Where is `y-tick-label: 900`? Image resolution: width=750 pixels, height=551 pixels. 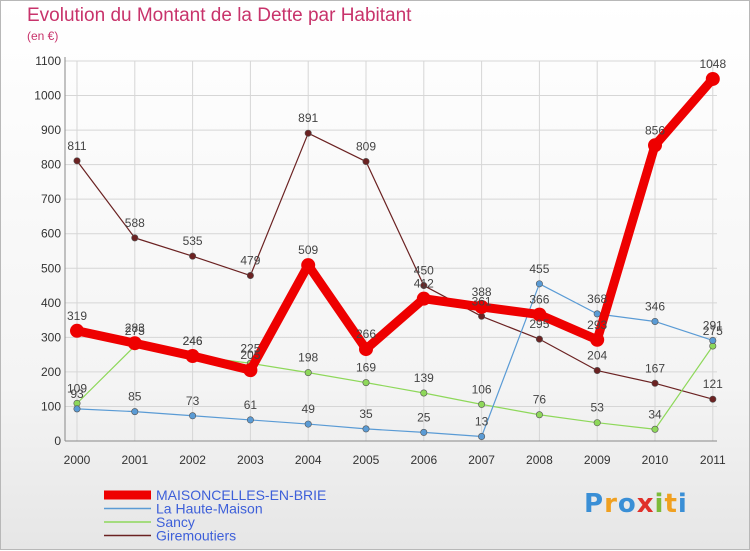
y-tick-label: 900 is located at coordinates (51, 130).